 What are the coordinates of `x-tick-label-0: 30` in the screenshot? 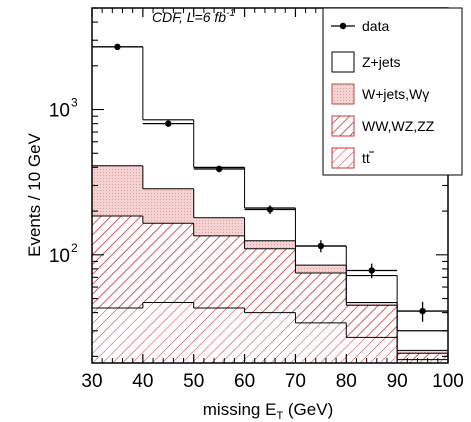 It's located at (91, 381).